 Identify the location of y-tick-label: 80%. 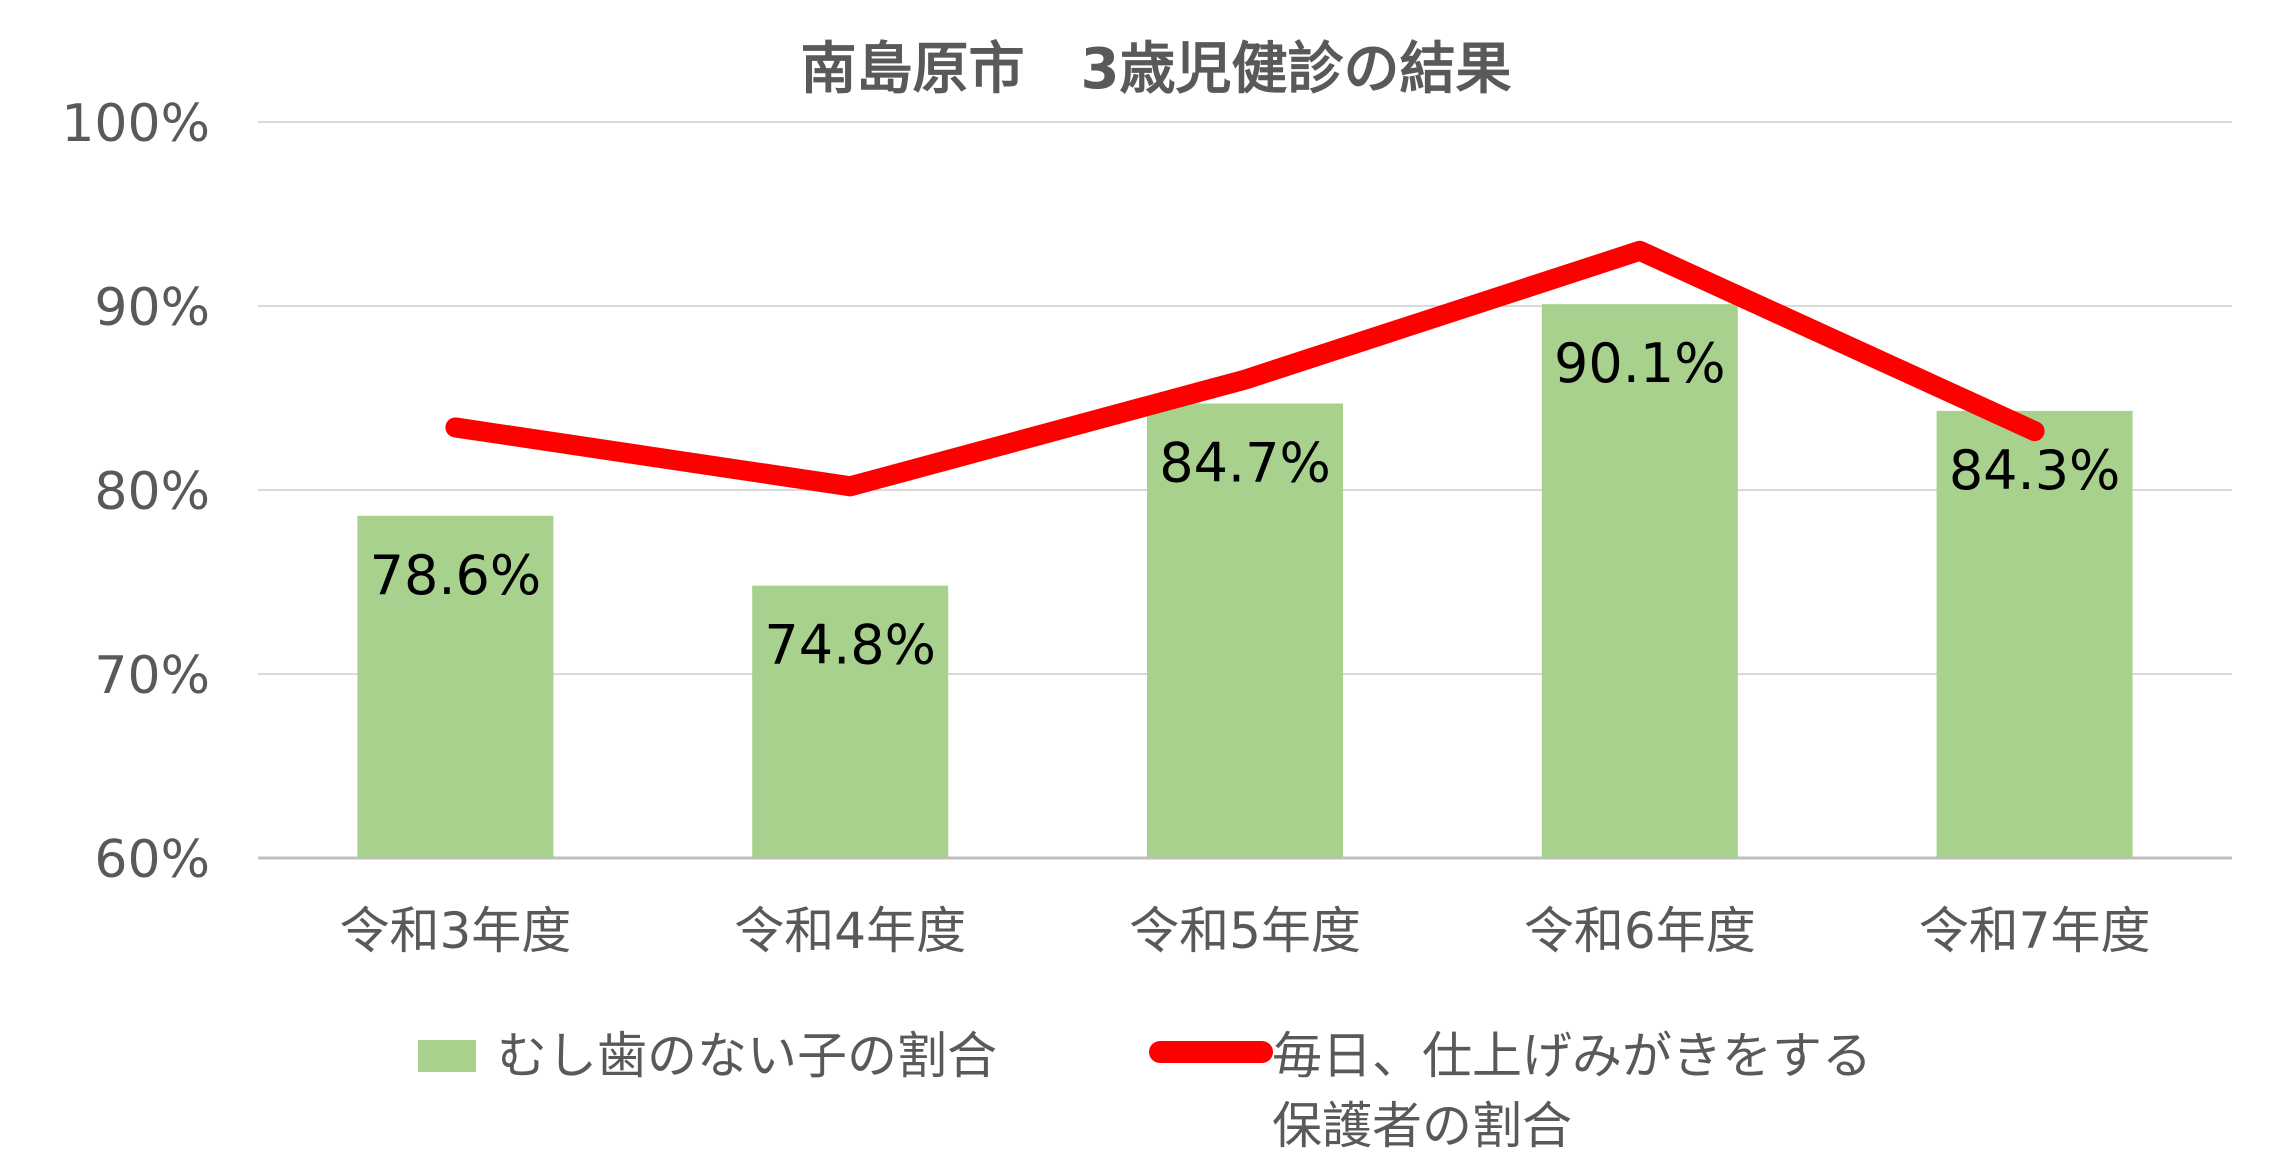
(152, 492).